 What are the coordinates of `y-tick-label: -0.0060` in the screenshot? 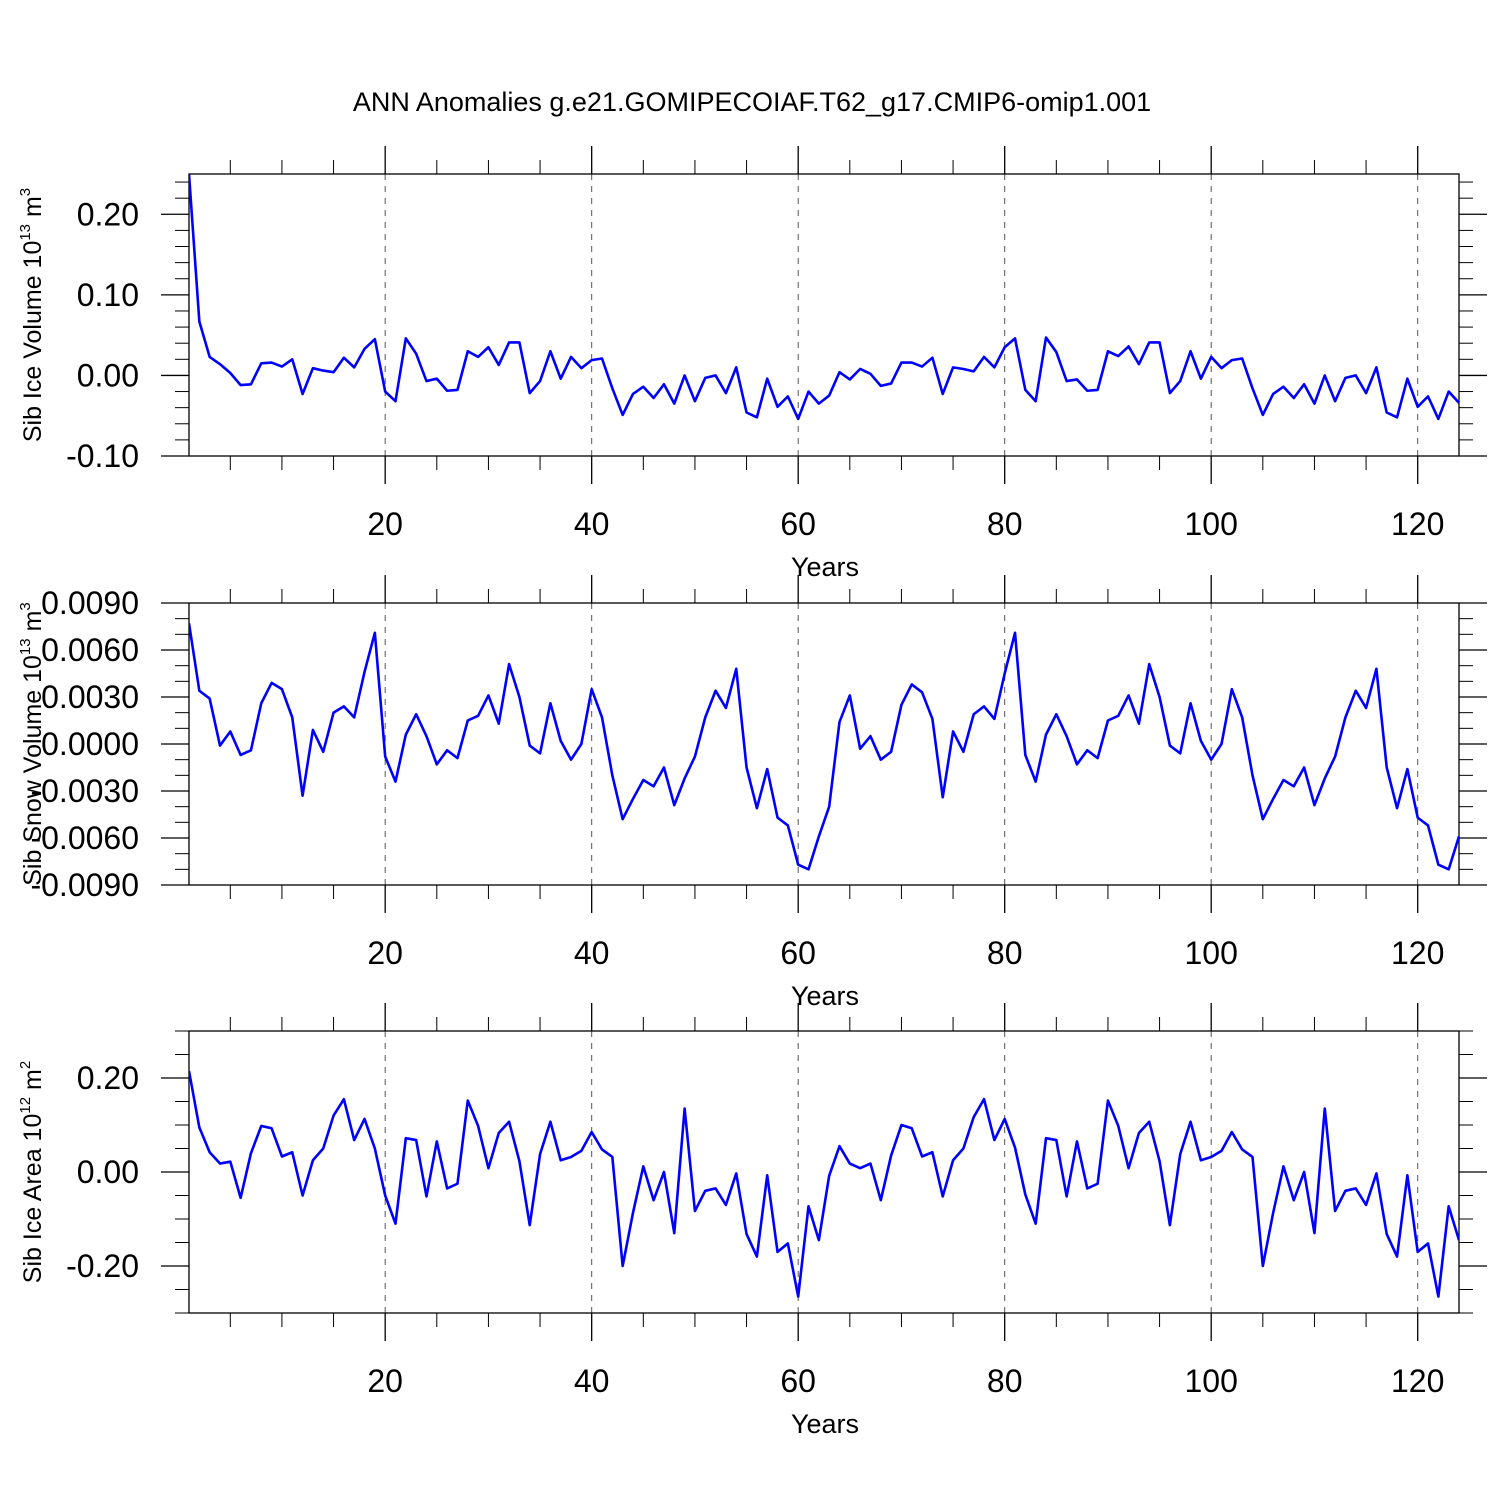 It's located at (84, 838).